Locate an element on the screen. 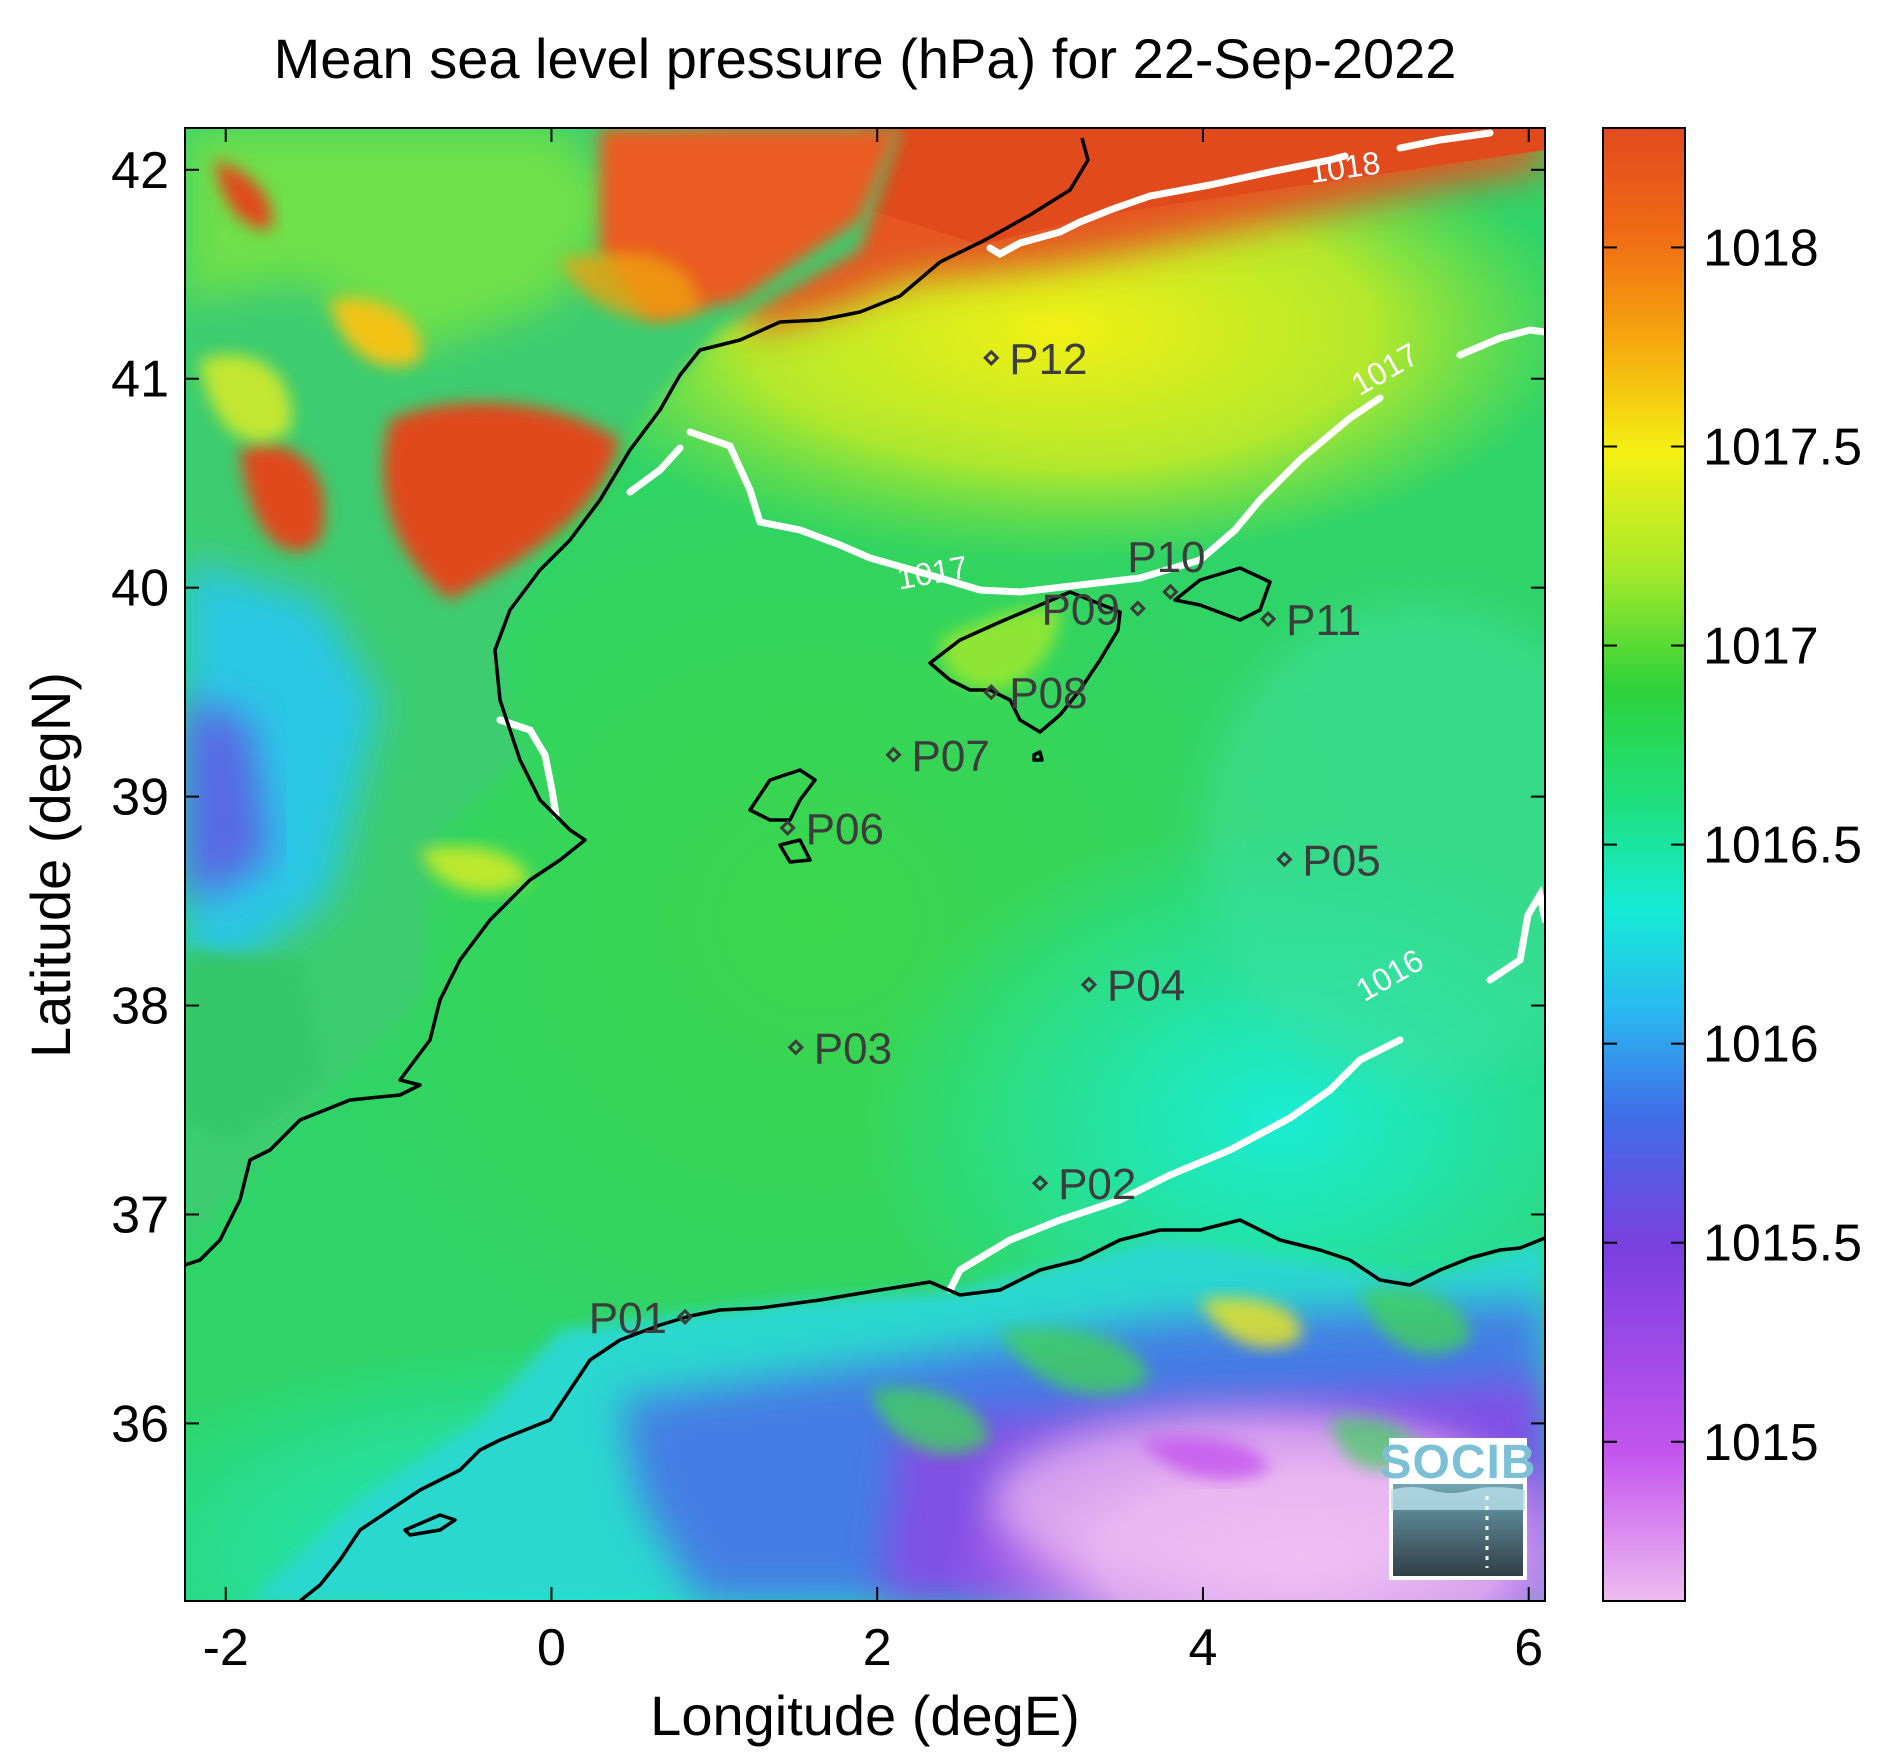 The image size is (1904, 1758). colorbar-tick-label: 1018 is located at coordinates (1761, 248).